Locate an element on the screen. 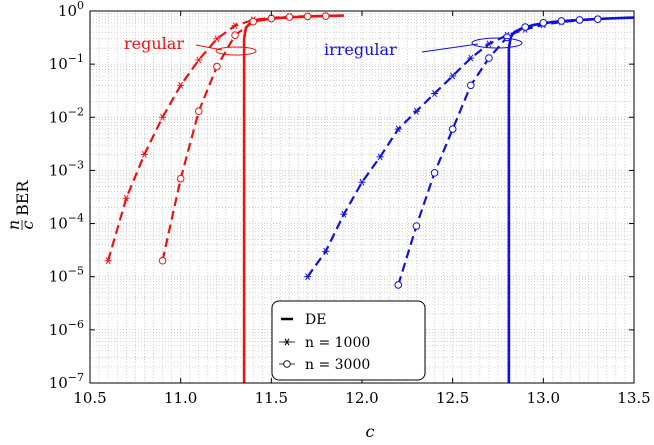 The width and height of the screenshot is (654, 445). y-axis-label-numerator: n is located at coordinates (13, 225).